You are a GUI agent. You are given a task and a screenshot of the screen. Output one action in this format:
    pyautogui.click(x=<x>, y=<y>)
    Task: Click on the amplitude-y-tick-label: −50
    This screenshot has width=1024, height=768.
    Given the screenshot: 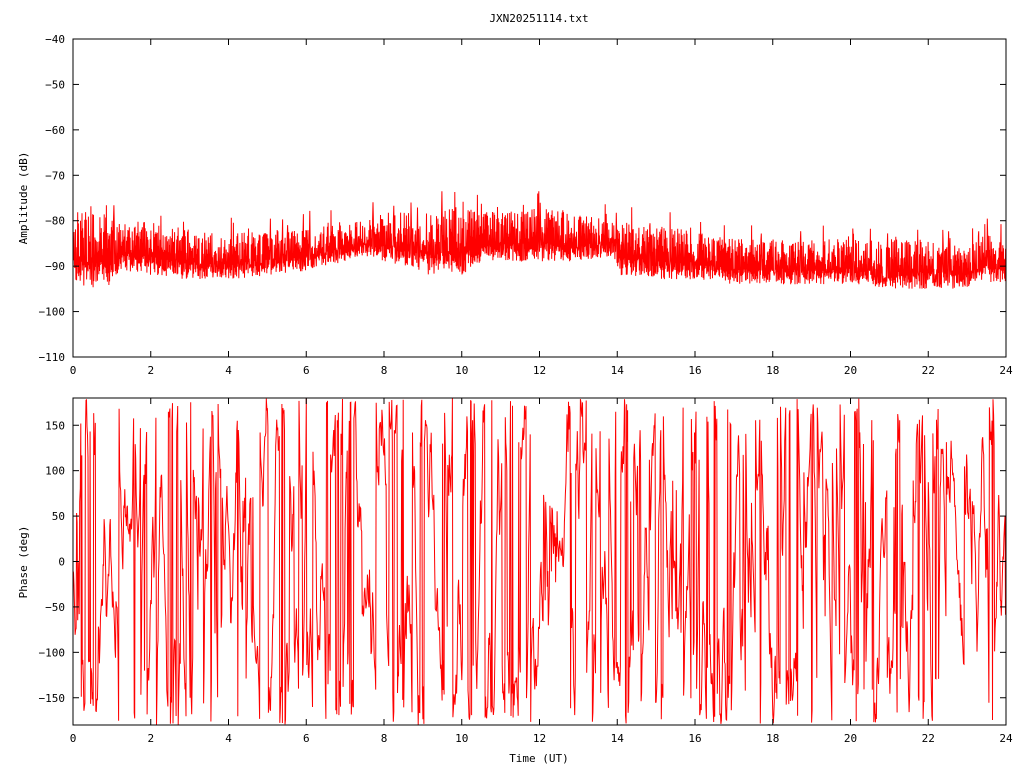 What is the action you would take?
    pyautogui.click(x=55, y=84)
    